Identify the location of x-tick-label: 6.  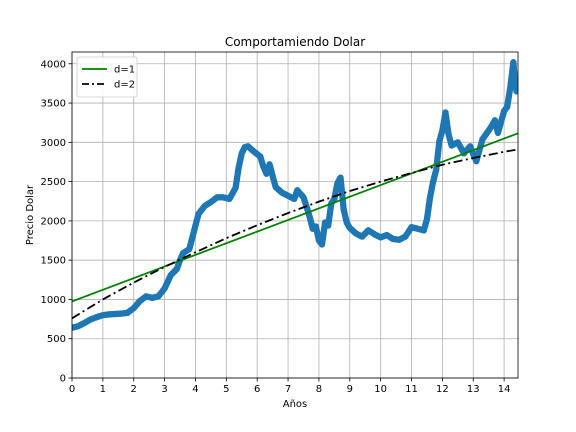
(257, 389).